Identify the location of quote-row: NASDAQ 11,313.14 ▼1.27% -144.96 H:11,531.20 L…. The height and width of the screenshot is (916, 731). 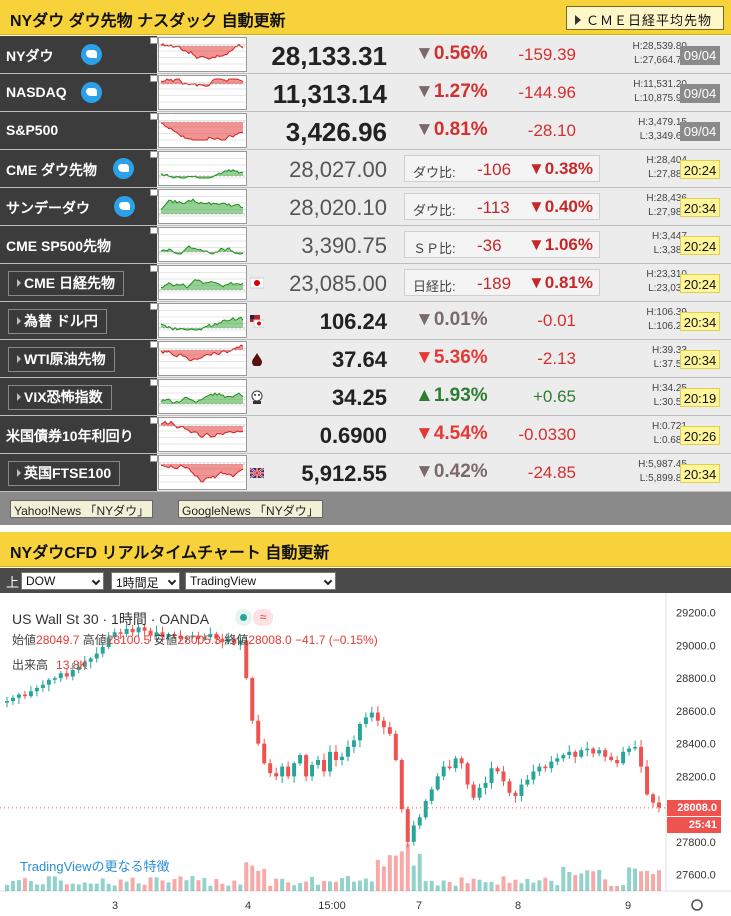
(365, 93).